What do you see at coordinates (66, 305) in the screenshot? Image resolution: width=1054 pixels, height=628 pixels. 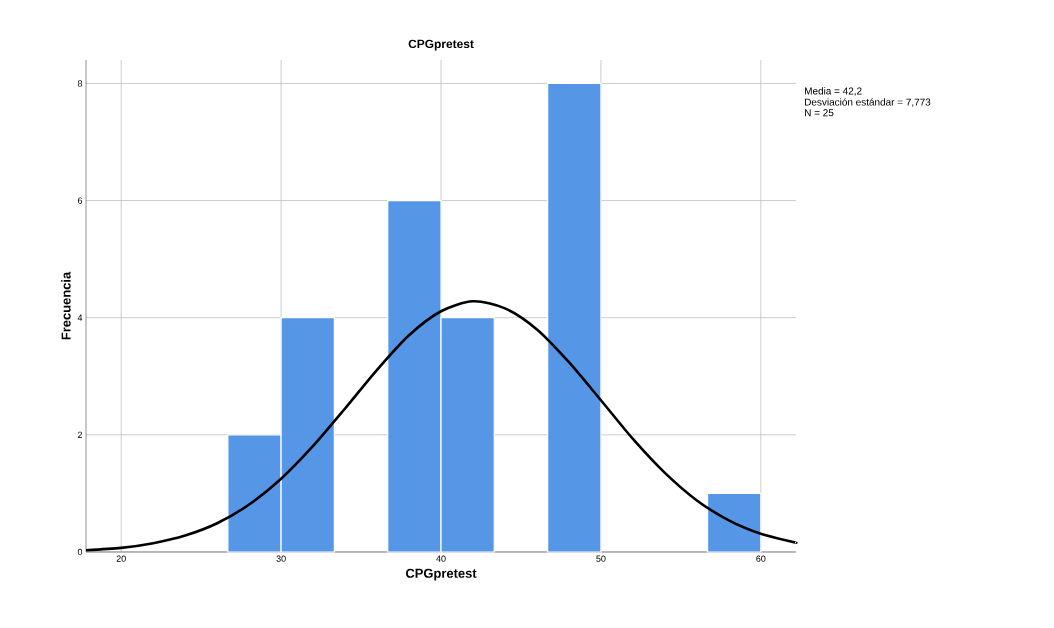 I see `y-axis-title: Frecuencia` at bounding box center [66, 305].